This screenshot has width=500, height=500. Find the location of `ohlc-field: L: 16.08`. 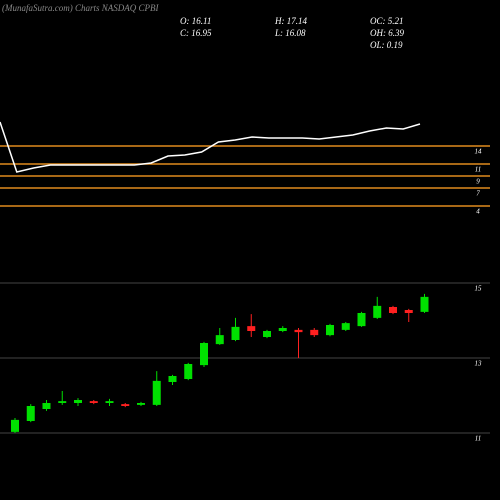

ohlc-field: L: 16.08 is located at coordinates (290, 33).